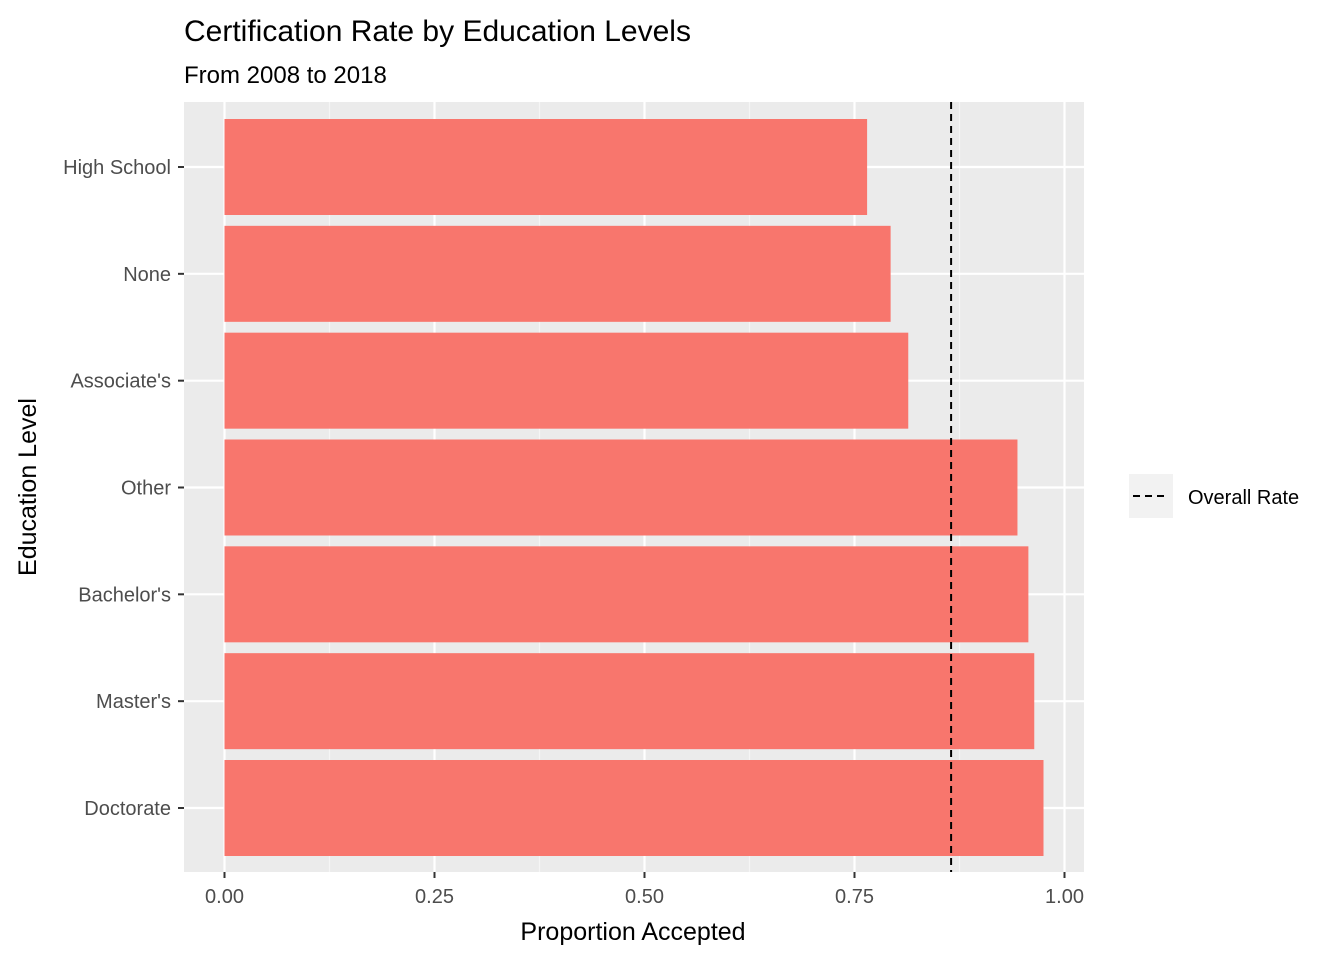 The image size is (1344, 960). What do you see at coordinates (117, 168) in the screenshot?
I see `y-tick-label: High School` at bounding box center [117, 168].